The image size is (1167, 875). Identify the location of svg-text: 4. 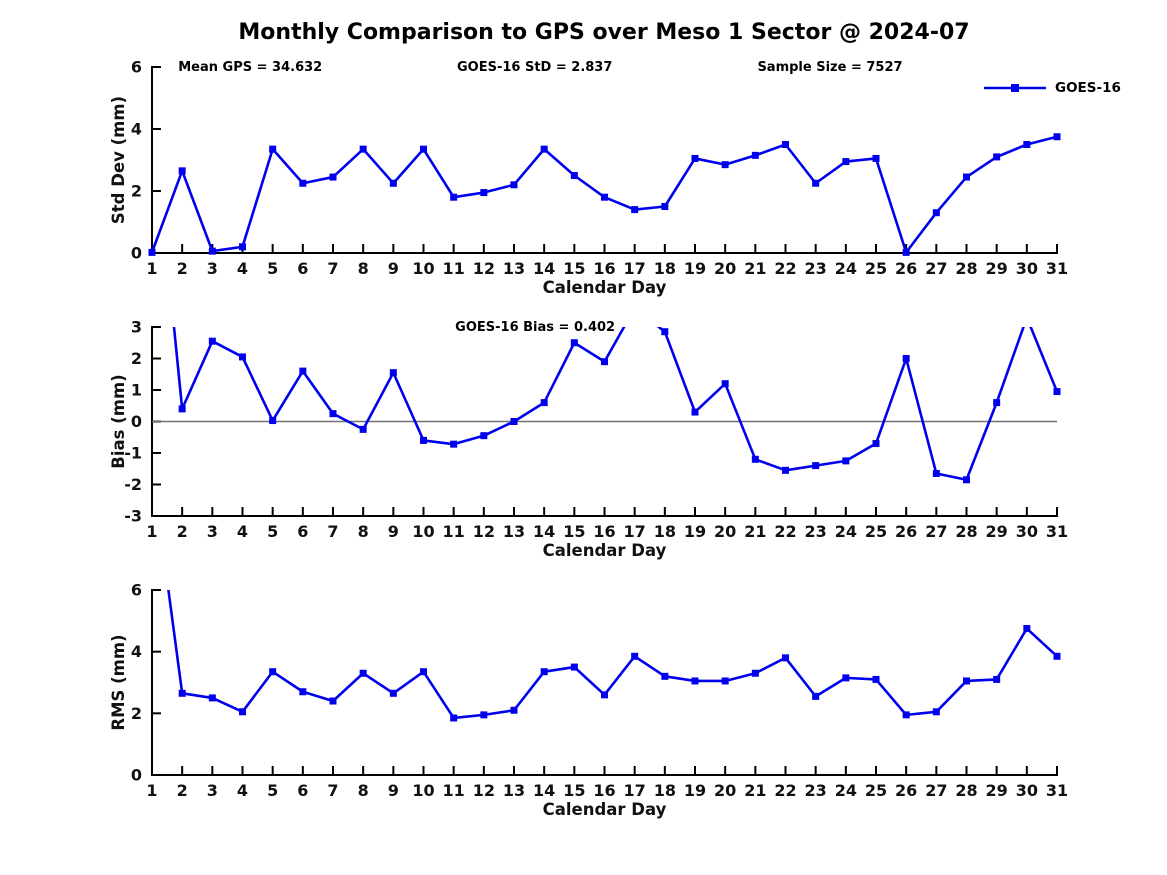
(136, 129).